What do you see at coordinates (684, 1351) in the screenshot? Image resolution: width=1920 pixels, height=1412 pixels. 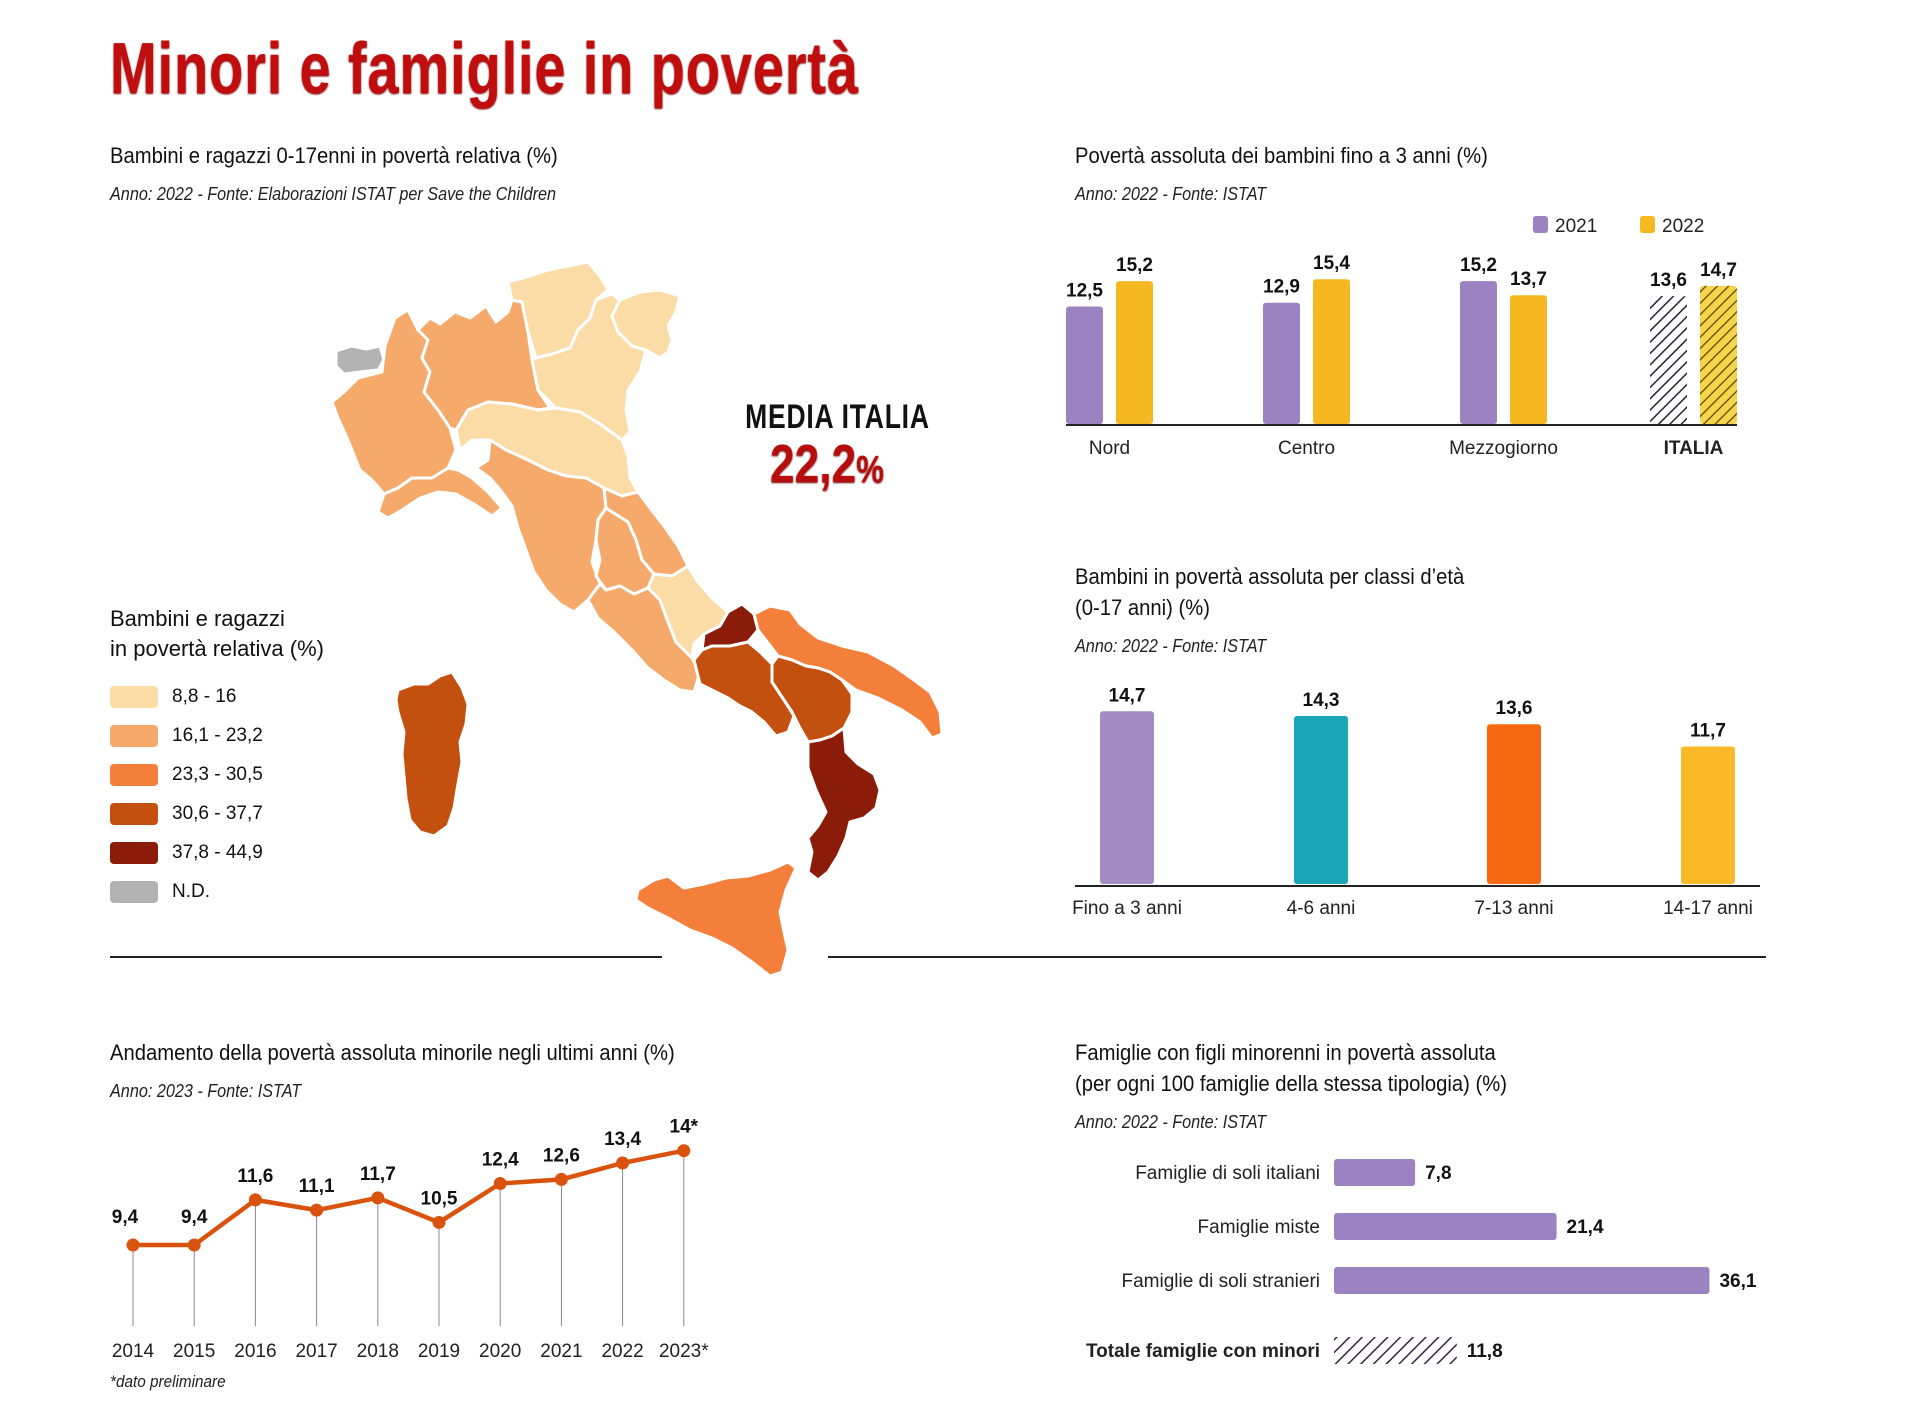 I see `x-tick-label: 2023*` at bounding box center [684, 1351].